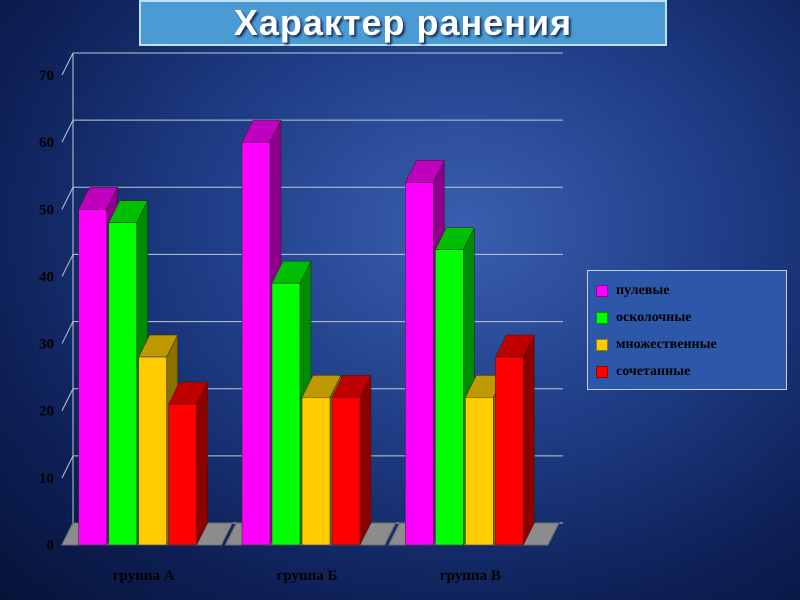  Describe the element at coordinates (691, 290) in the screenshot. I see `legend-item: пулевые` at that location.